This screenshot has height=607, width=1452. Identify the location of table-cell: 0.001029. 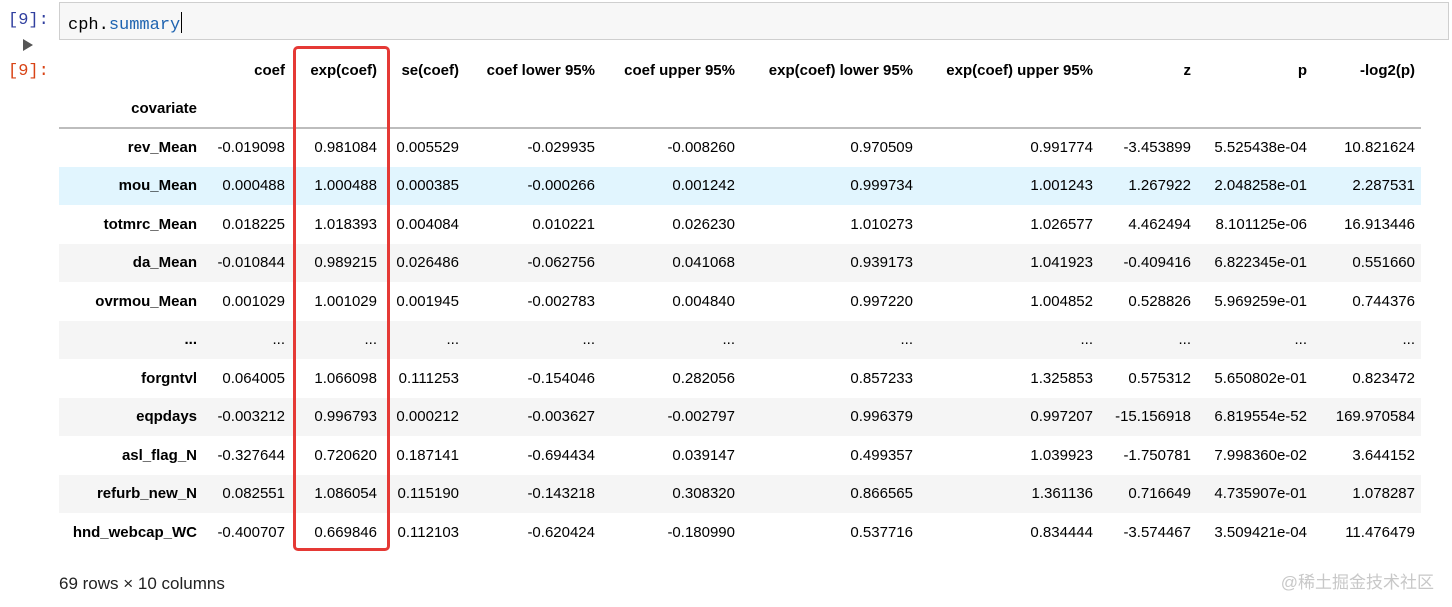
(253, 301).